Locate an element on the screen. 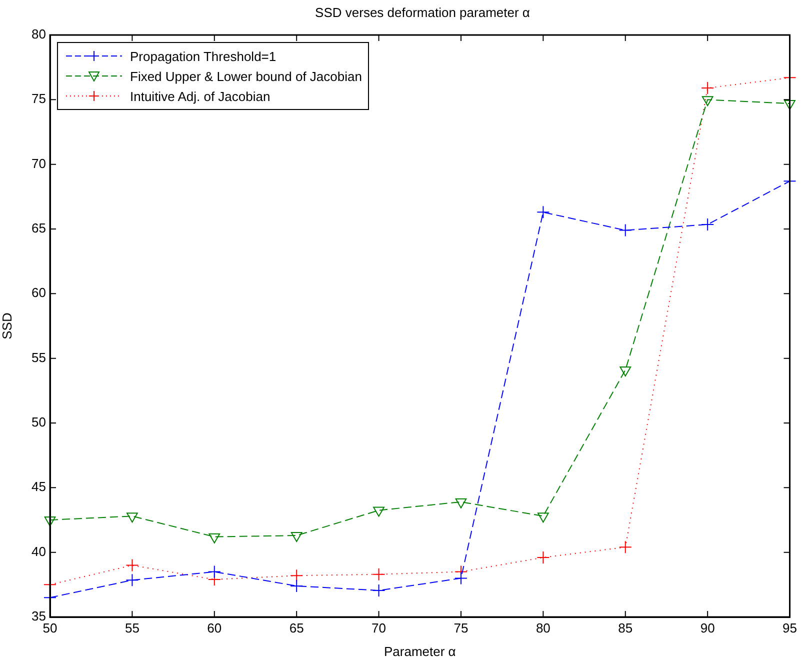 The height and width of the screenshot is (660, 801). legend-label: Intuitive Adj. of Jacobian is located at coordinates (200, 96).